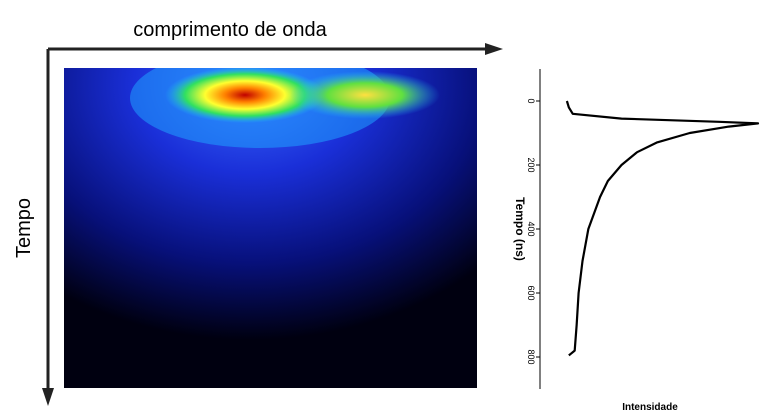 This screenshot has height=414, width=766. I want to click on time-label: Tempo, so click(24, 228).